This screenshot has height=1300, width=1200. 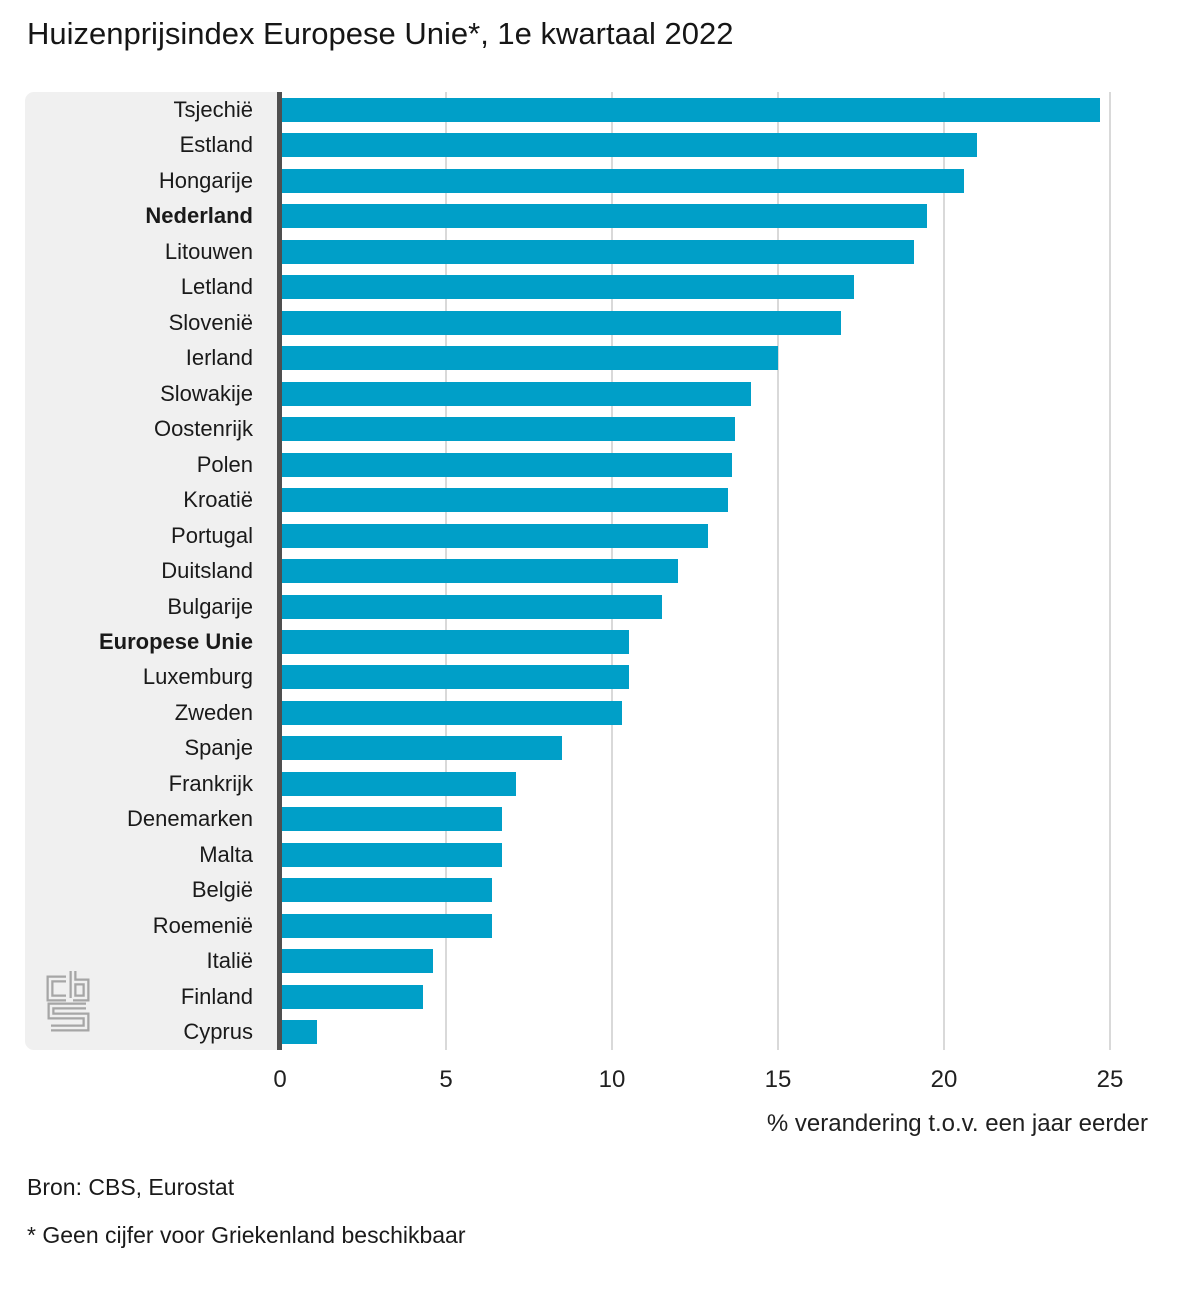 I want to click on x-tick-label: 0, so click(x=280, y=1079).